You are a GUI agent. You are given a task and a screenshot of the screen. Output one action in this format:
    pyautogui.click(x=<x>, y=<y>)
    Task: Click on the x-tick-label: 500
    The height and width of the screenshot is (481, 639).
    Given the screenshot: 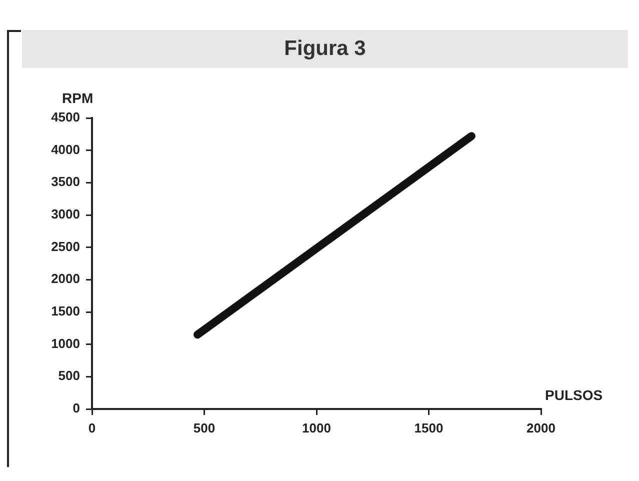 What is the action you would take?
    pyautogui.click(x=204, y=428)
    